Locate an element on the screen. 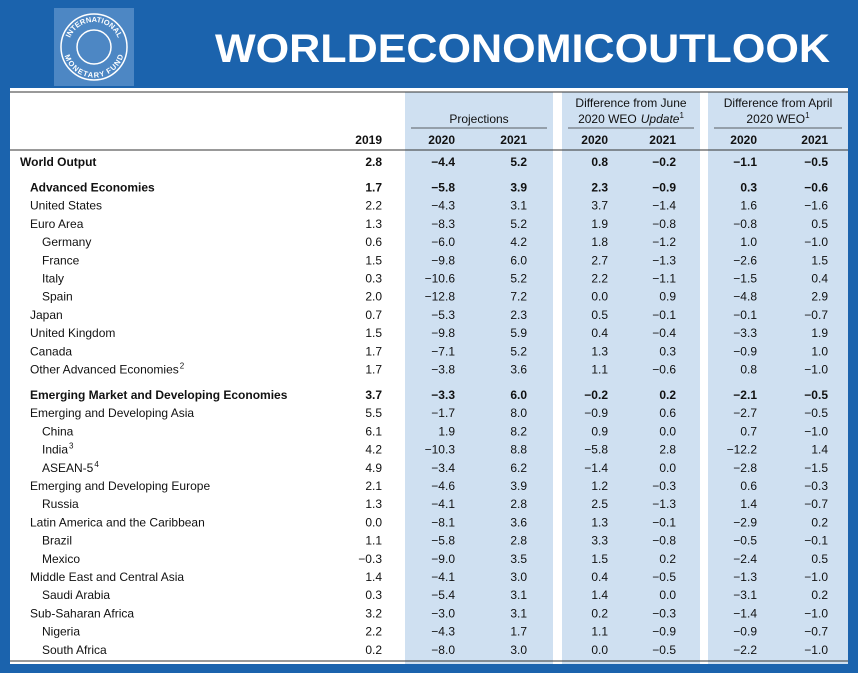  row-label-text: United Kingdom is located at coordinates (72, 333).